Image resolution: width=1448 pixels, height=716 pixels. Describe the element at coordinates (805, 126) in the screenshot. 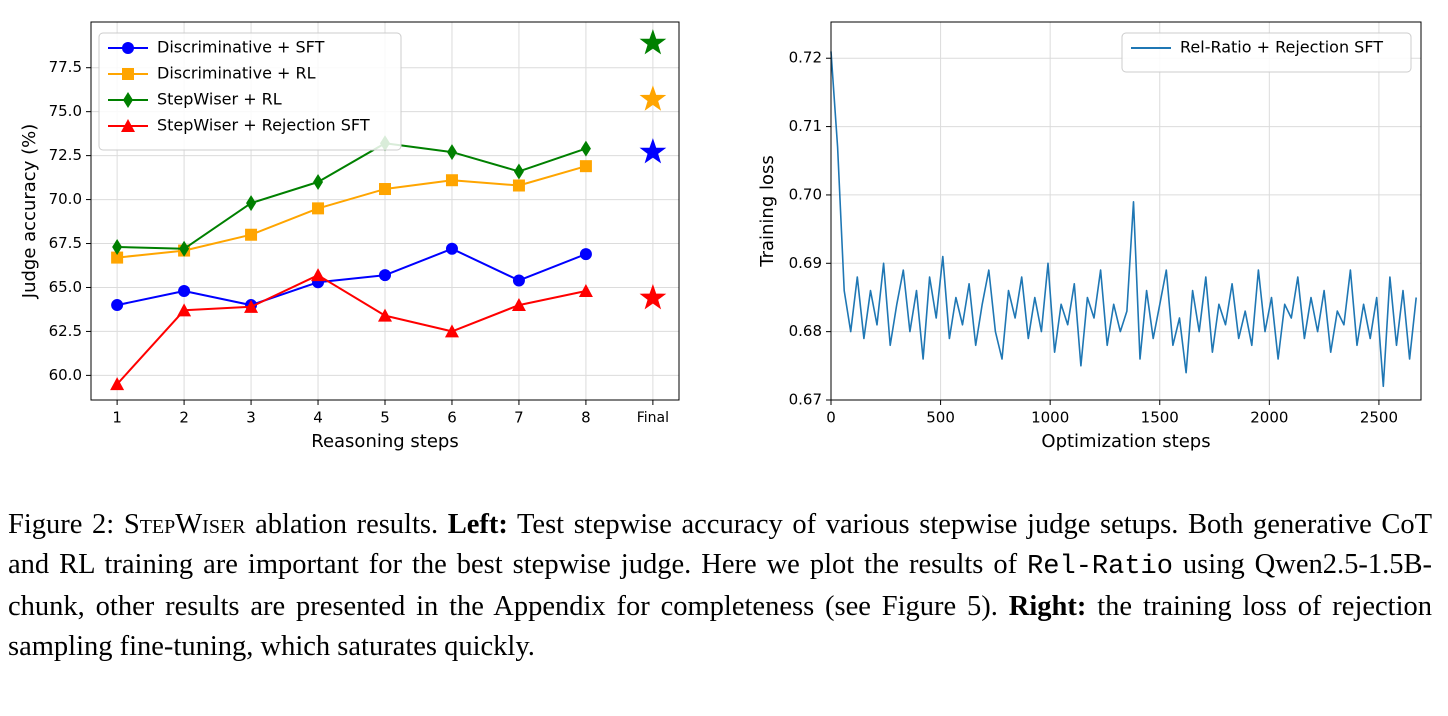

I see `y-tick-label: 0.71` at that location.